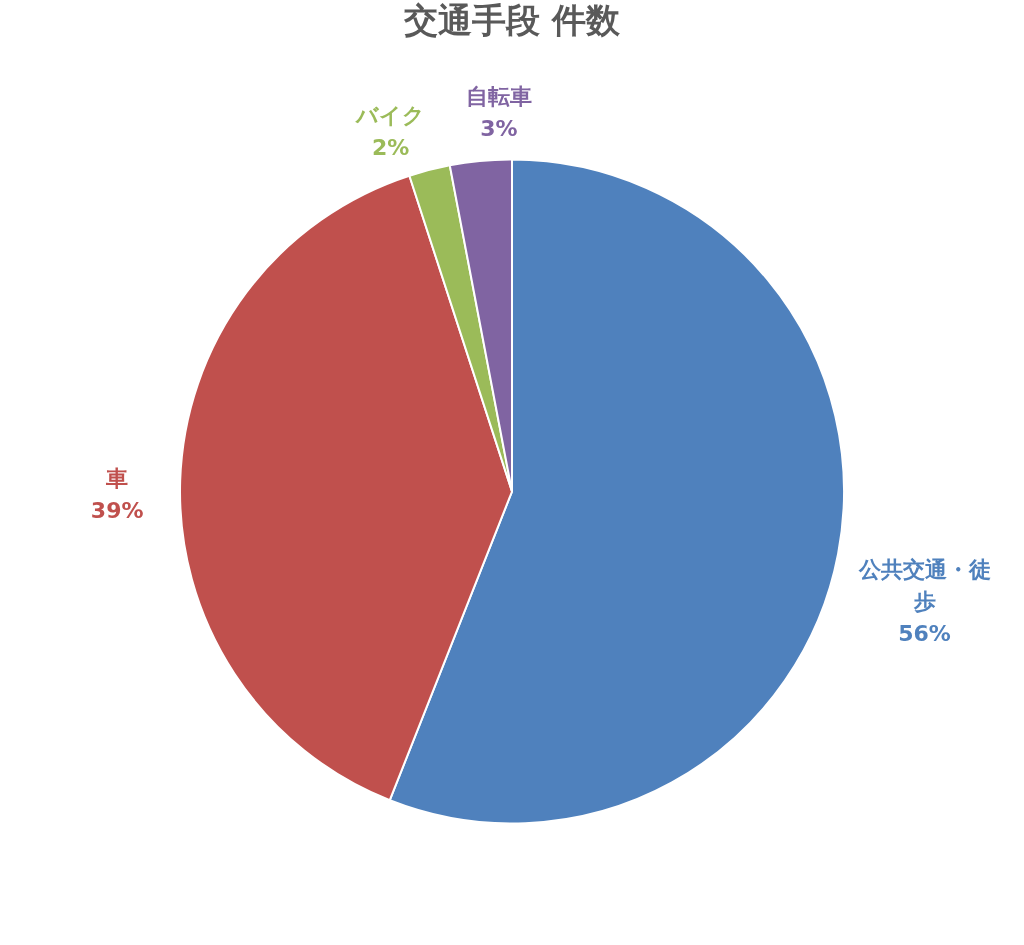  What do you see at coordinates (924, 634) in the screenshot?
I see `data-label: 56%` at bounding box center [924, 634].